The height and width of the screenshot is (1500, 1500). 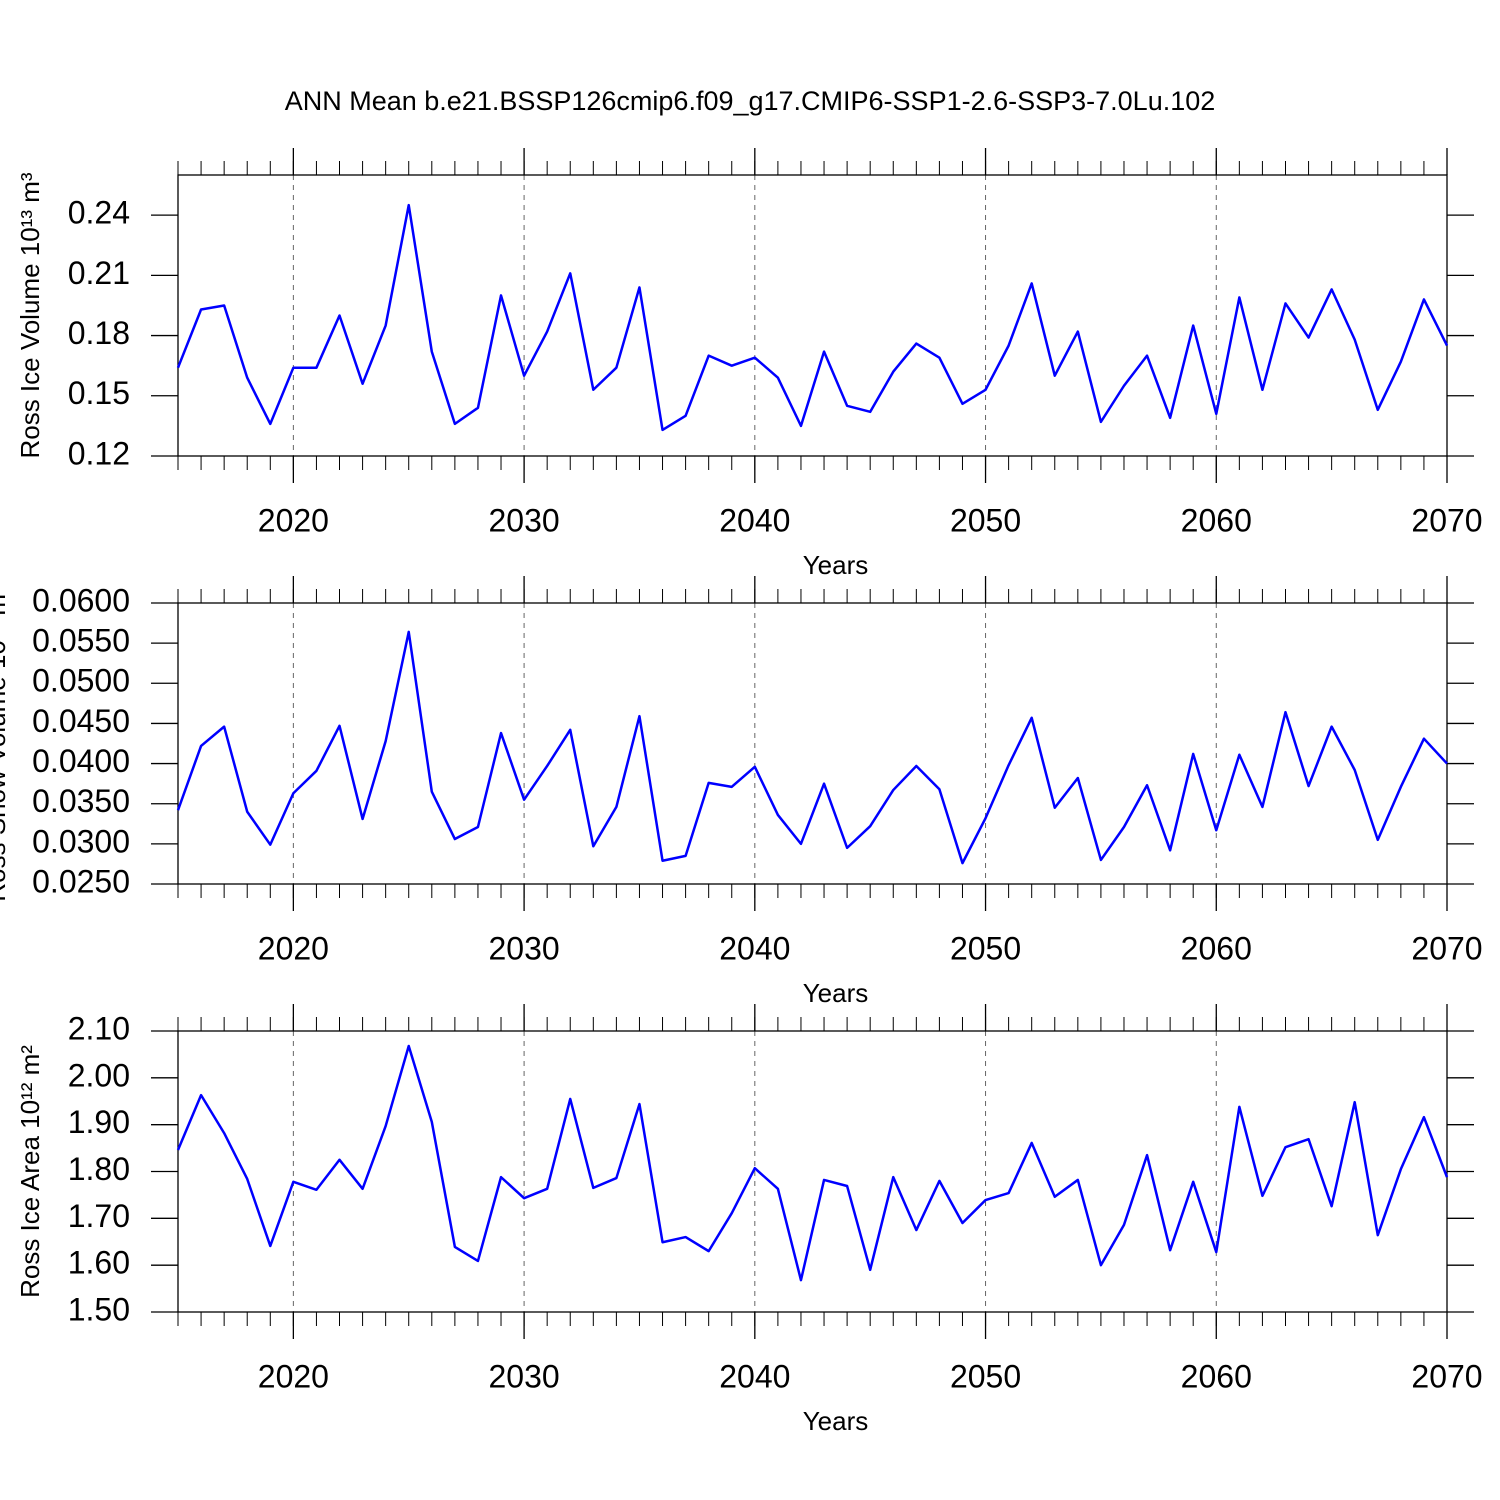 What do you see at coordinates (30, 1171) in the screenshot?
I see `y-axis-label: Ross Ice Area 10¹² m²` at bounding box center [30, 1171].